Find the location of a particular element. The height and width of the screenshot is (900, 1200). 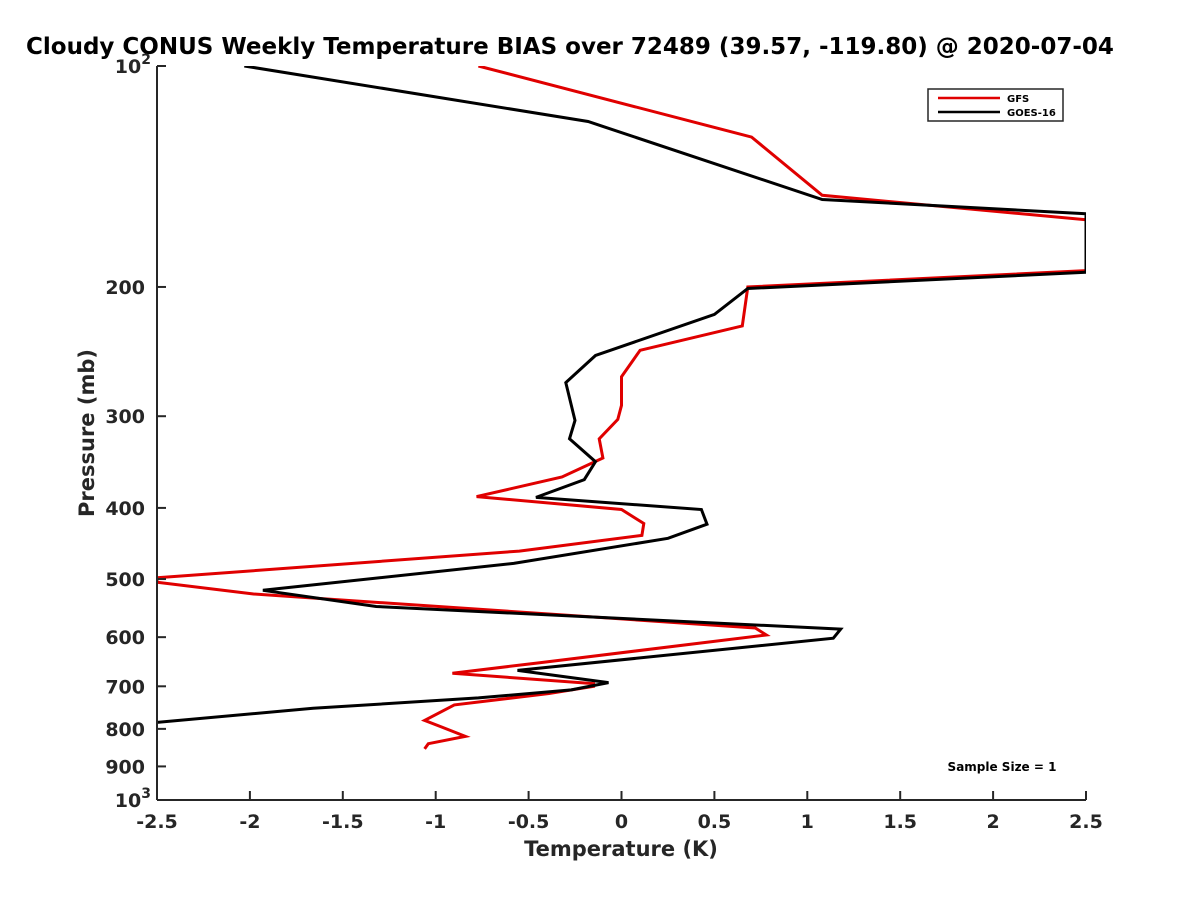

x-tick-label: 1.5 is located at coordinates (900, 822).